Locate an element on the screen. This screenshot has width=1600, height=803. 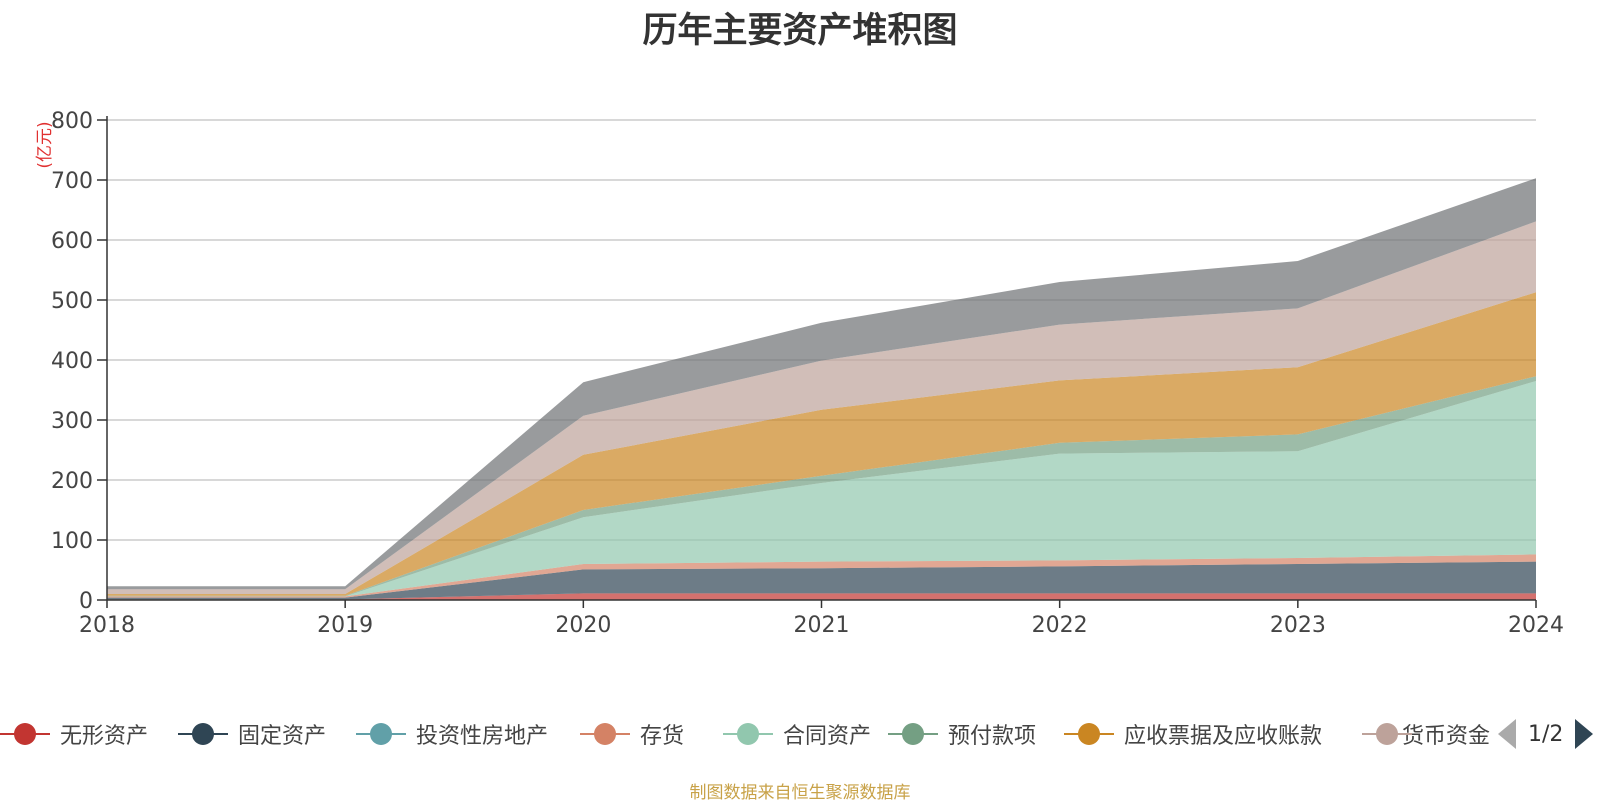
legend-item: 投资性房地产 is located at coordinates (452, 734).